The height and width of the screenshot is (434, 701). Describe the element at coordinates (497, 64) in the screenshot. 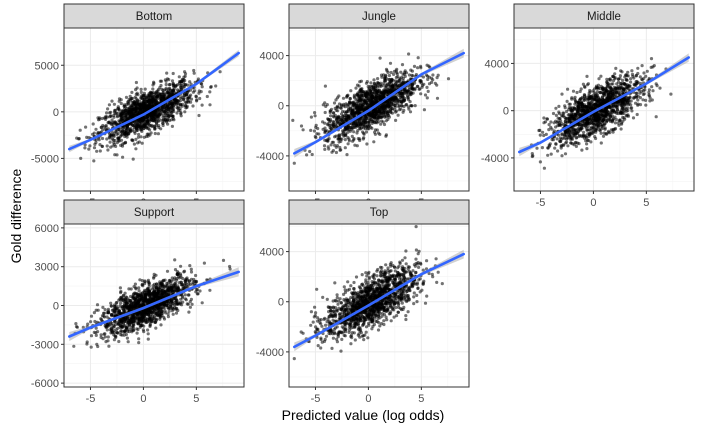

I see `y-tick-label: 4000` at that location.